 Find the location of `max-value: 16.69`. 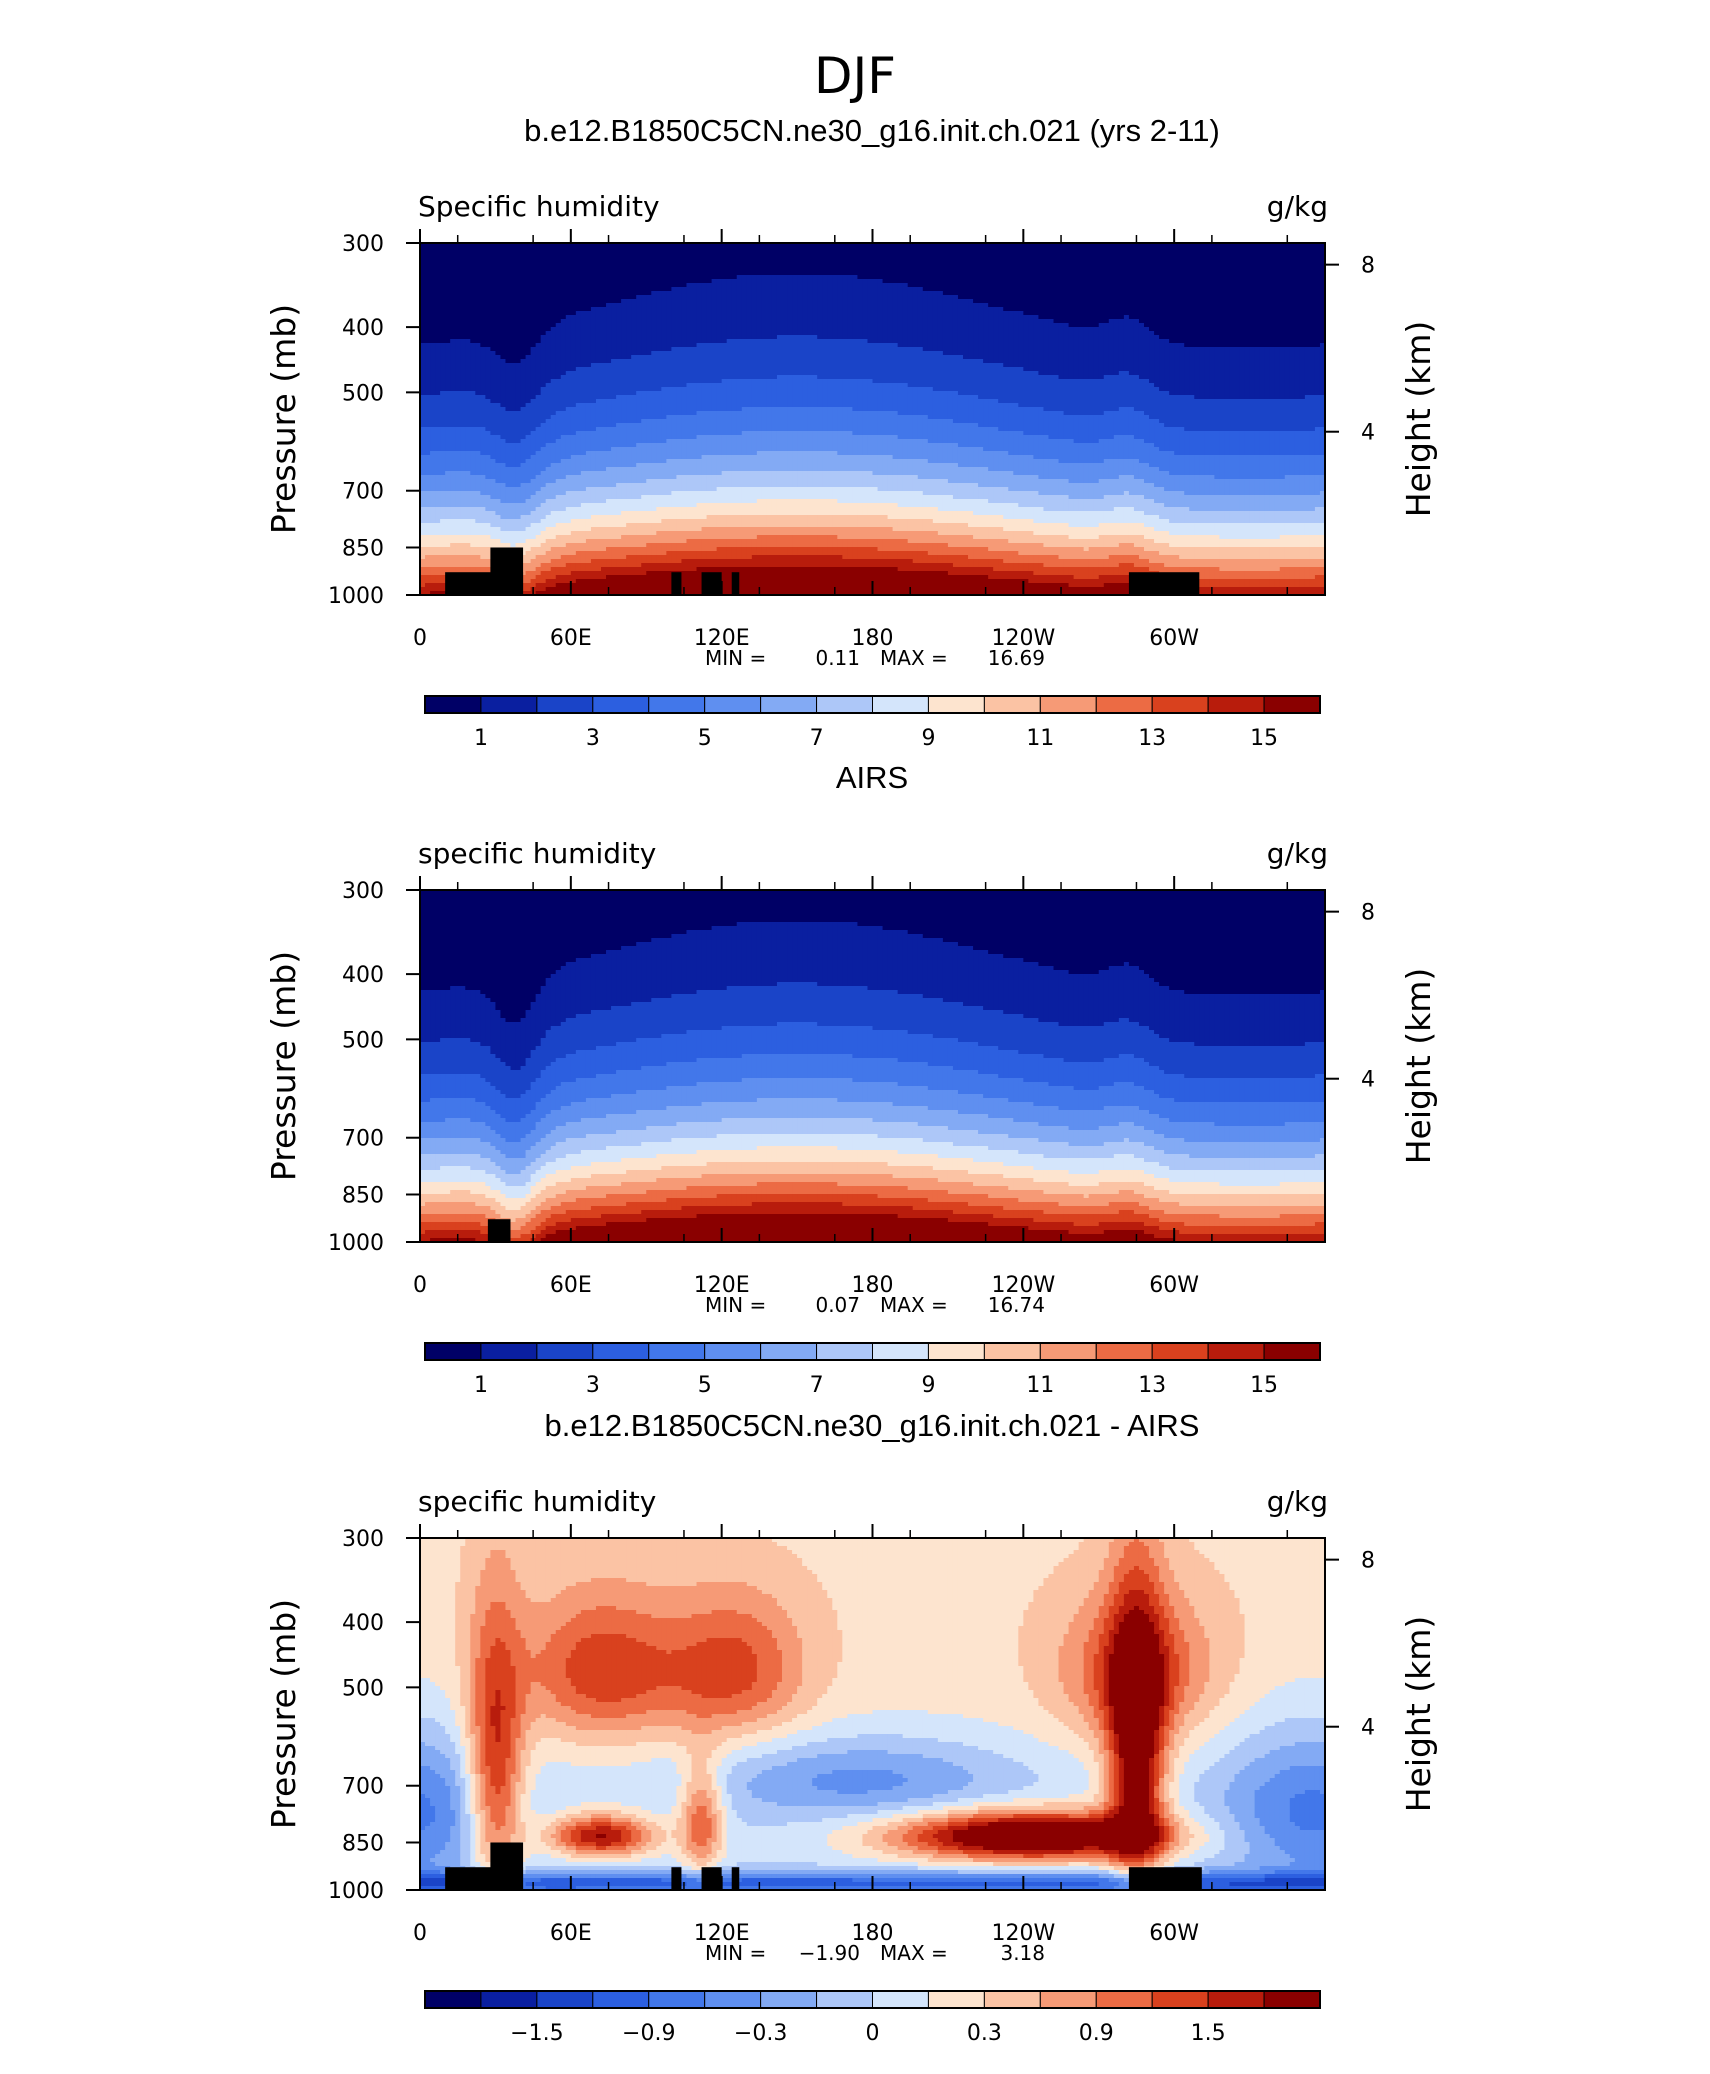

max-value: 16.69 is located at coordinates (1016, 658).